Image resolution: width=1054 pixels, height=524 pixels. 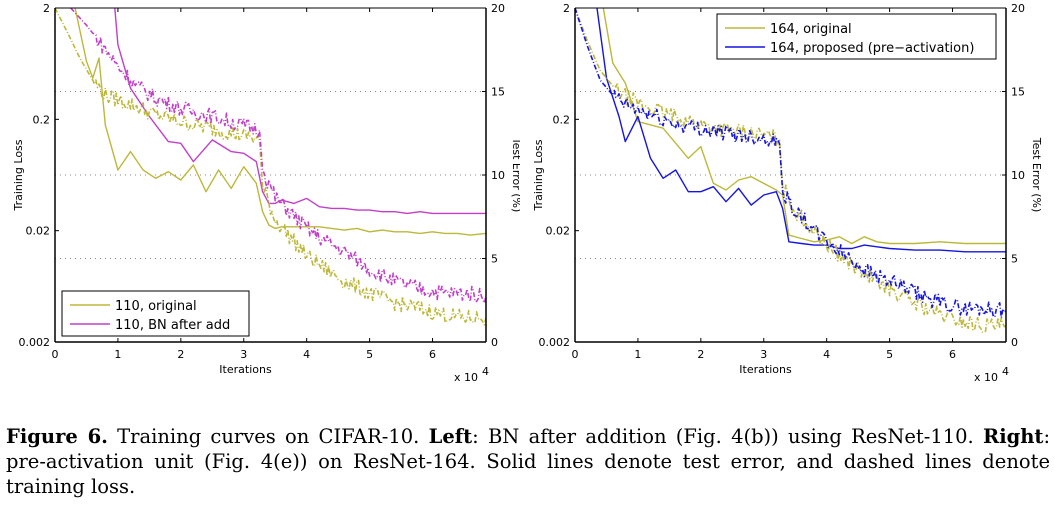 I want to click on caption-figure-label: Figure 6., so click(x=57, y=436).